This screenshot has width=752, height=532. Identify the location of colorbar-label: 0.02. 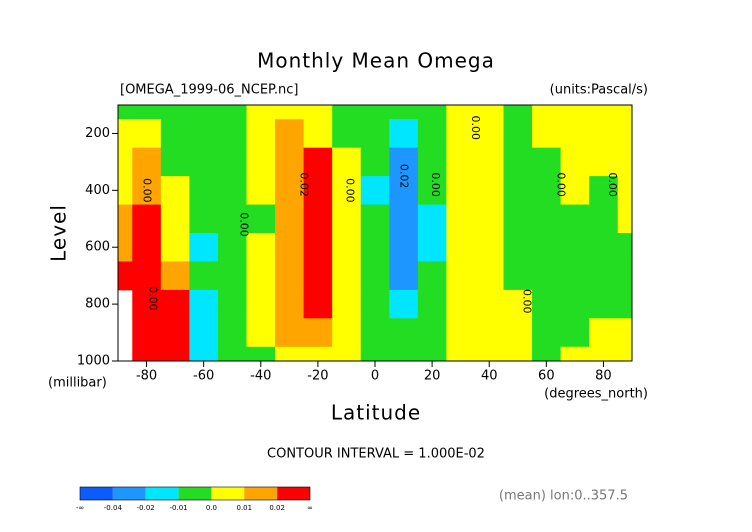
(277, 508).